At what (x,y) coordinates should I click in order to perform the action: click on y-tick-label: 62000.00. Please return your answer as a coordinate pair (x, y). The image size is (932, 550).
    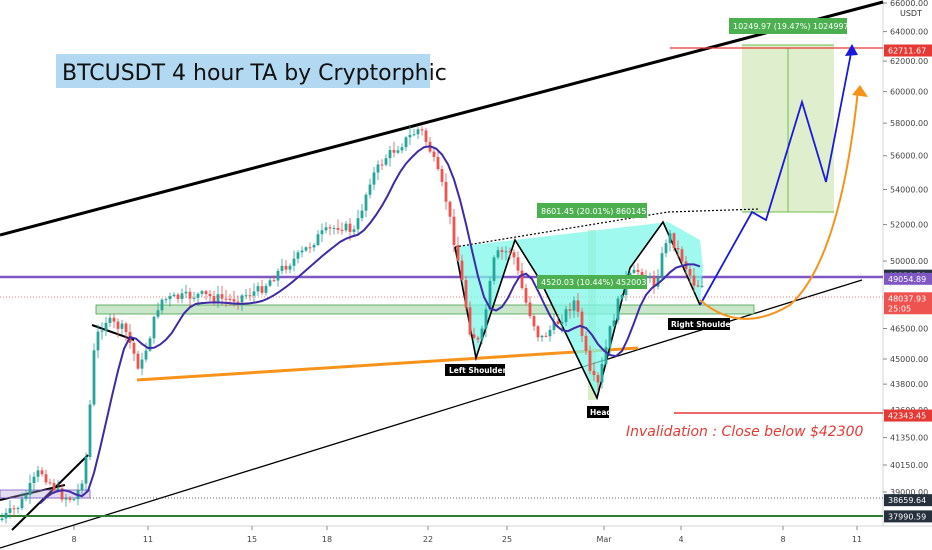
    Looking at the image, I should click on (909, 61).